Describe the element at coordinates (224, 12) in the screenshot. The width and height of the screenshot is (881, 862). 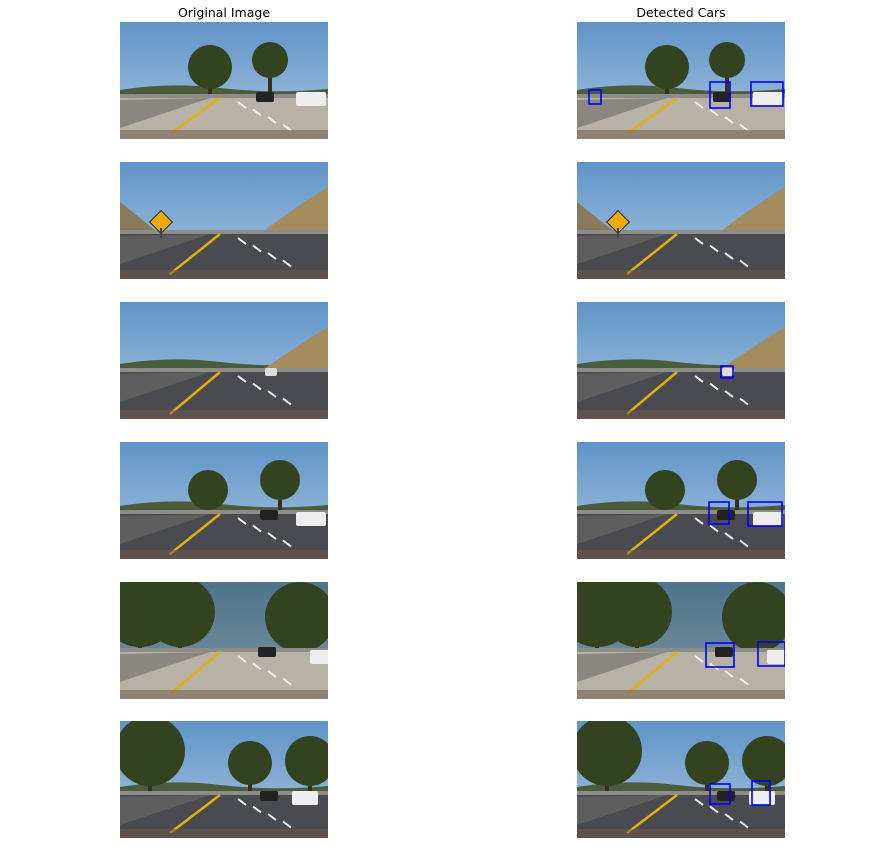
I see `original-image-title: Original Image` at that location.